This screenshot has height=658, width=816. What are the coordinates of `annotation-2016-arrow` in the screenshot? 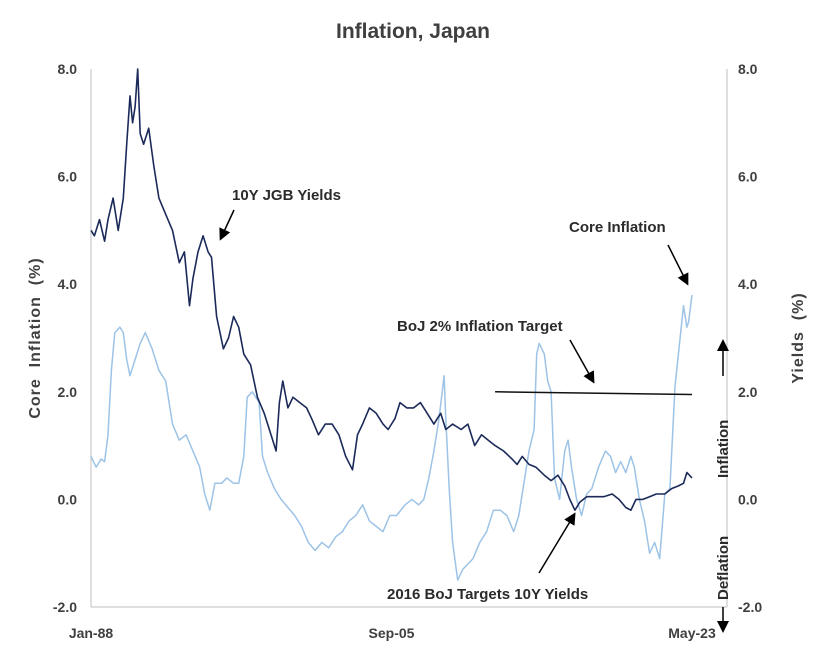 It's located at (557, 543).